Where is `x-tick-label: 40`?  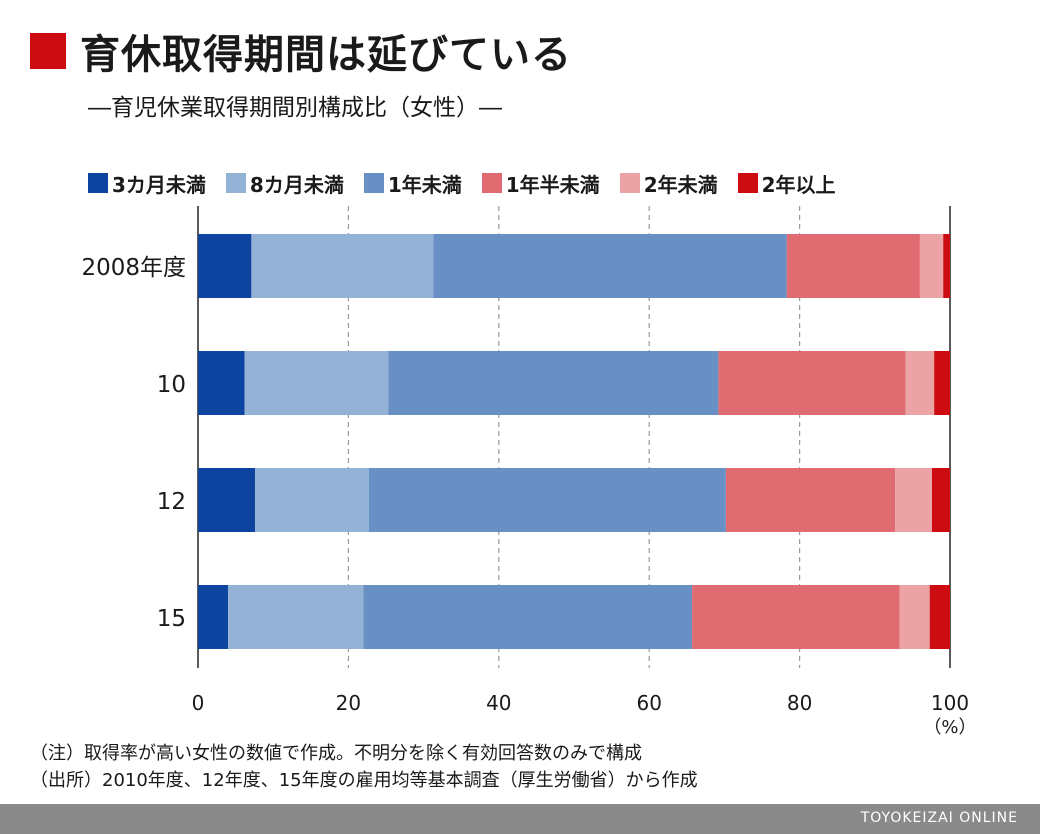 x-tick-label: 40 is located at coordinates (498, 703).